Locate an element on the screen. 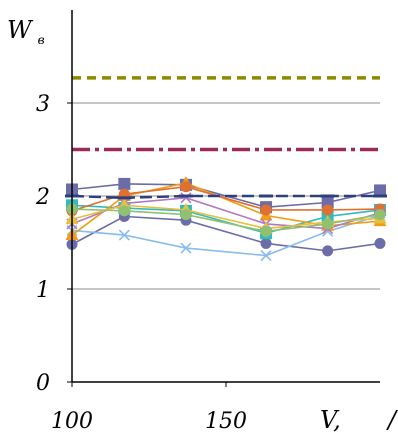  y-tick-label: 1 is located at coordinates (43, 290).